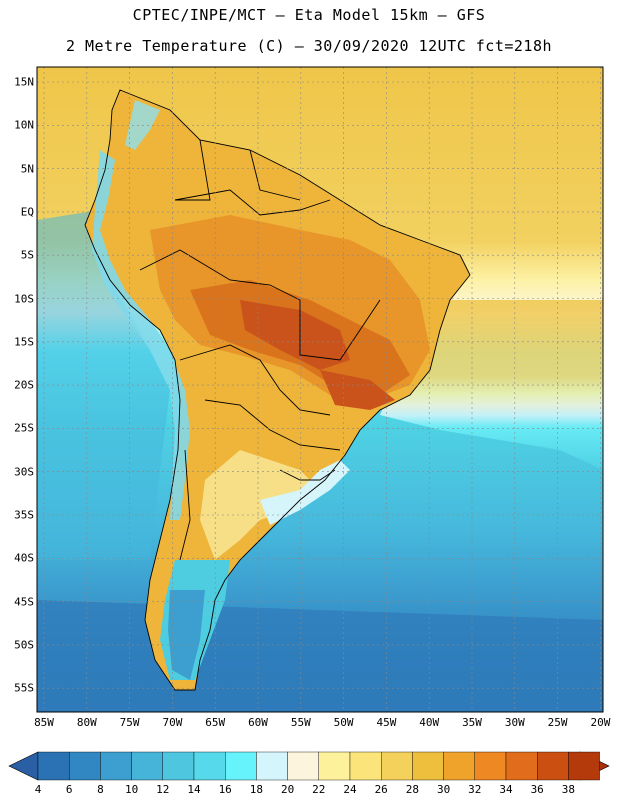  I want to click on colorbar-label: 16, so click(225, 789).